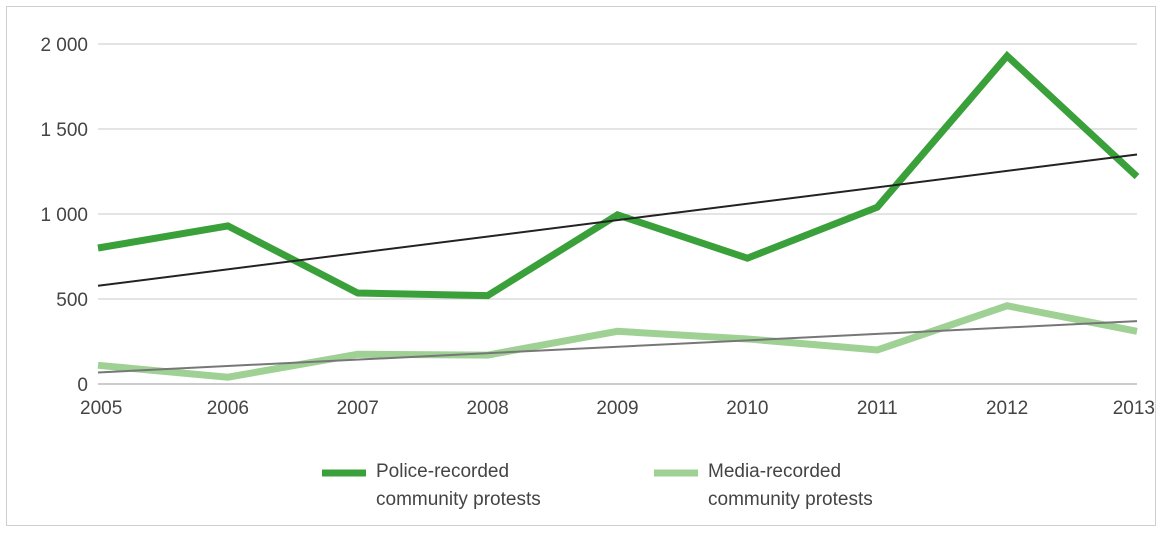 This screenshot has height=534, width=1162. Describe the element at coordinates (358, 408) in the screenshot. I see `x-tick-label: 2007` at that location.